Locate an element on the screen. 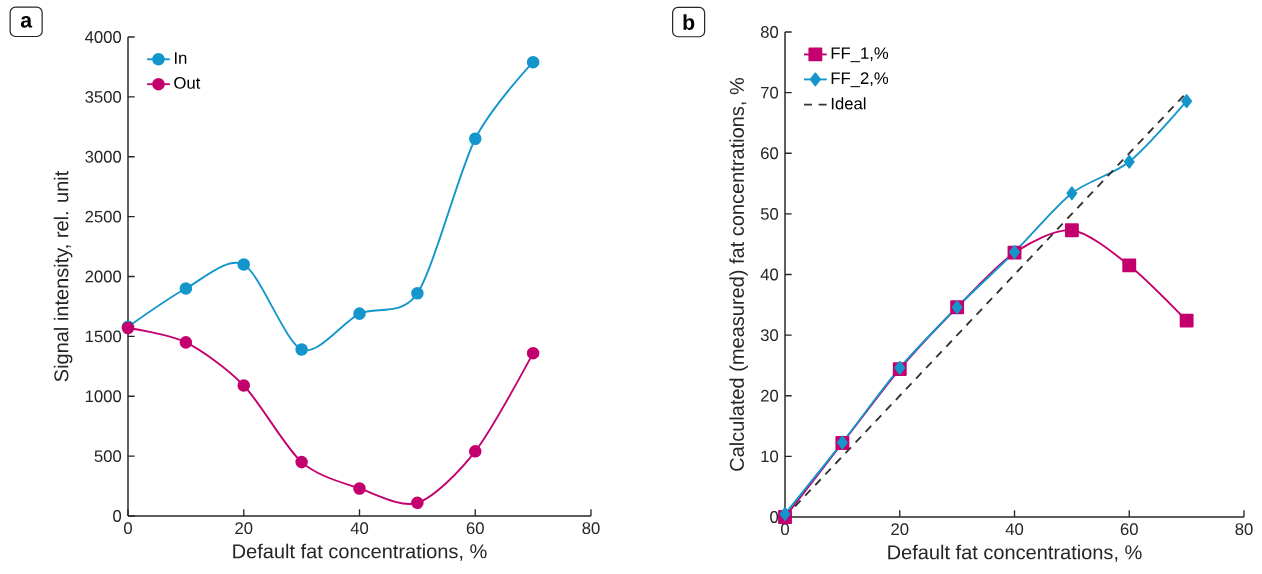 The width and height of the screenshot is (1262, 574). y-axis-title: Calculated (measured) fat concentrations, % is located at coordinates (738, 274).